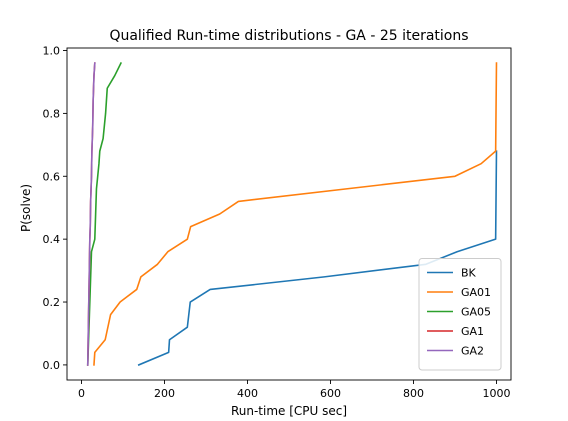 The height and width of the screenshot is (421, 568). What do you see at coordinates (476, 312) in the screenshot?
I see `legend-label-ga05: GA05` at bounding box center [476, 312].